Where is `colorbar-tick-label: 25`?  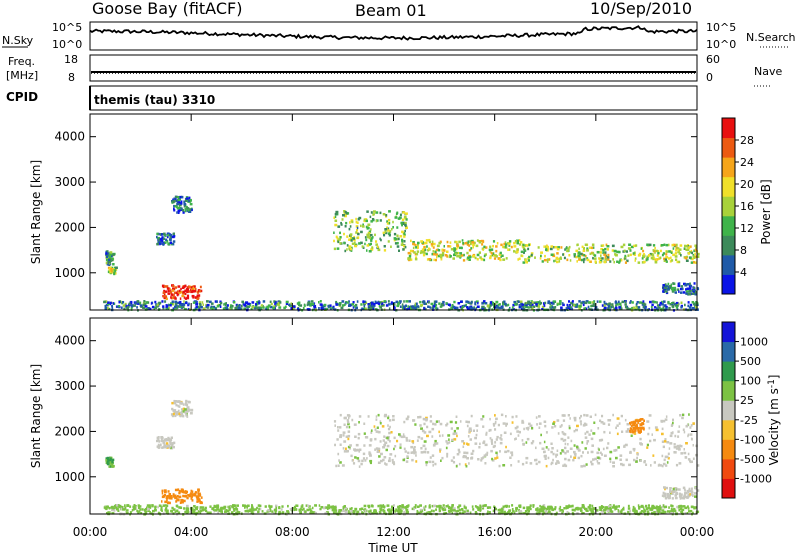 colorbar-tick-label: 25 is located at coordinates (747, 400).